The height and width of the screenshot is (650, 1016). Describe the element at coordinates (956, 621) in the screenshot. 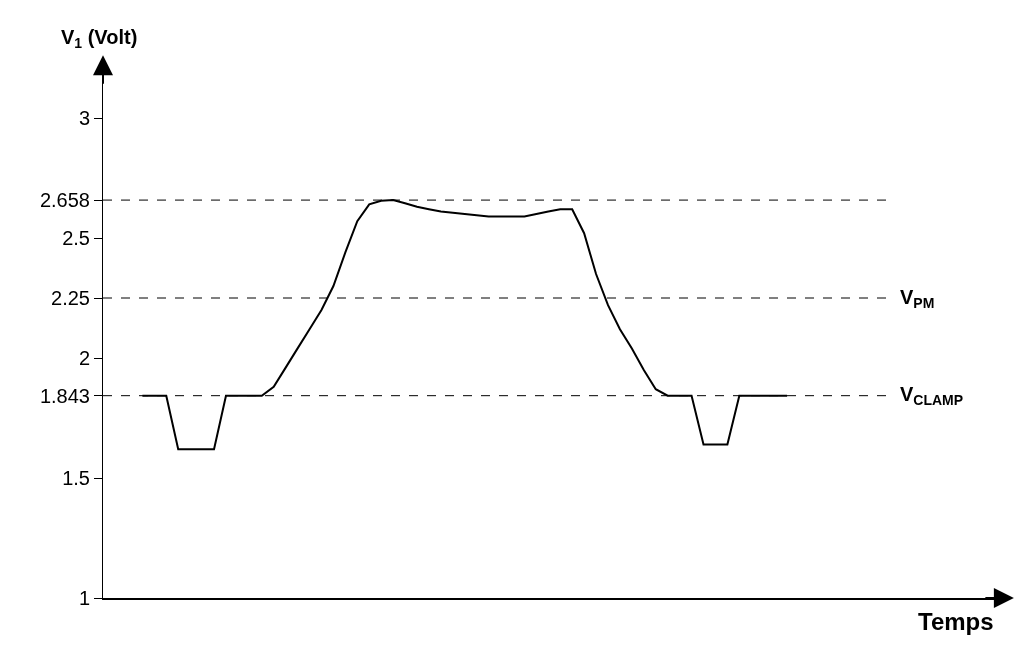

I see `text: Temps` at that location.